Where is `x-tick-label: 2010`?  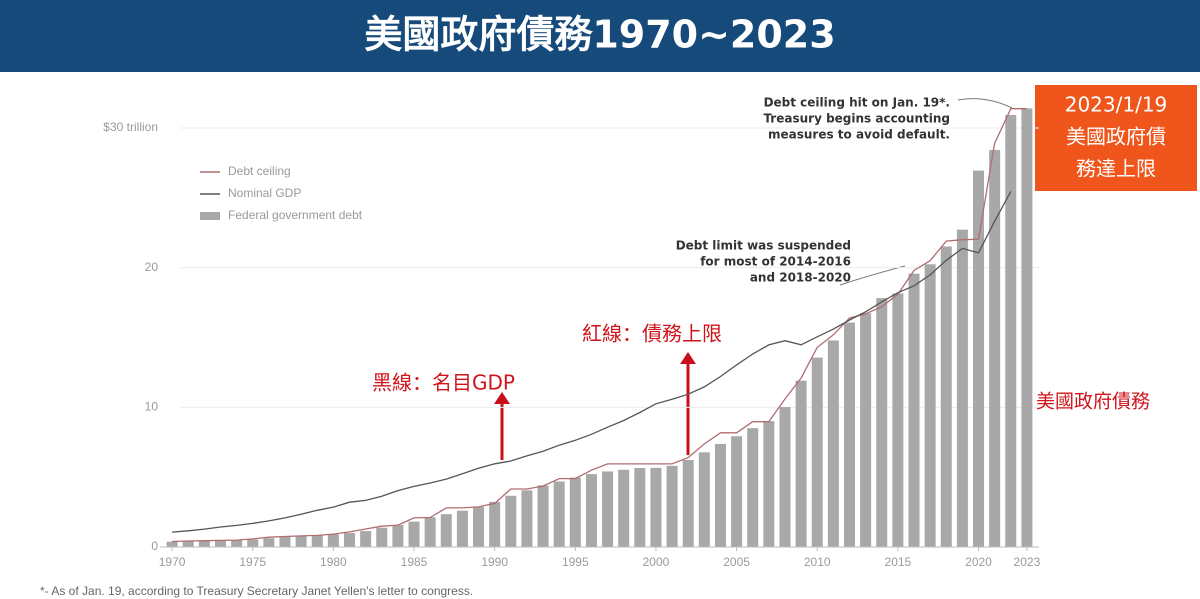
x-tick-label: 2010 is located at coordinates (817, 562).